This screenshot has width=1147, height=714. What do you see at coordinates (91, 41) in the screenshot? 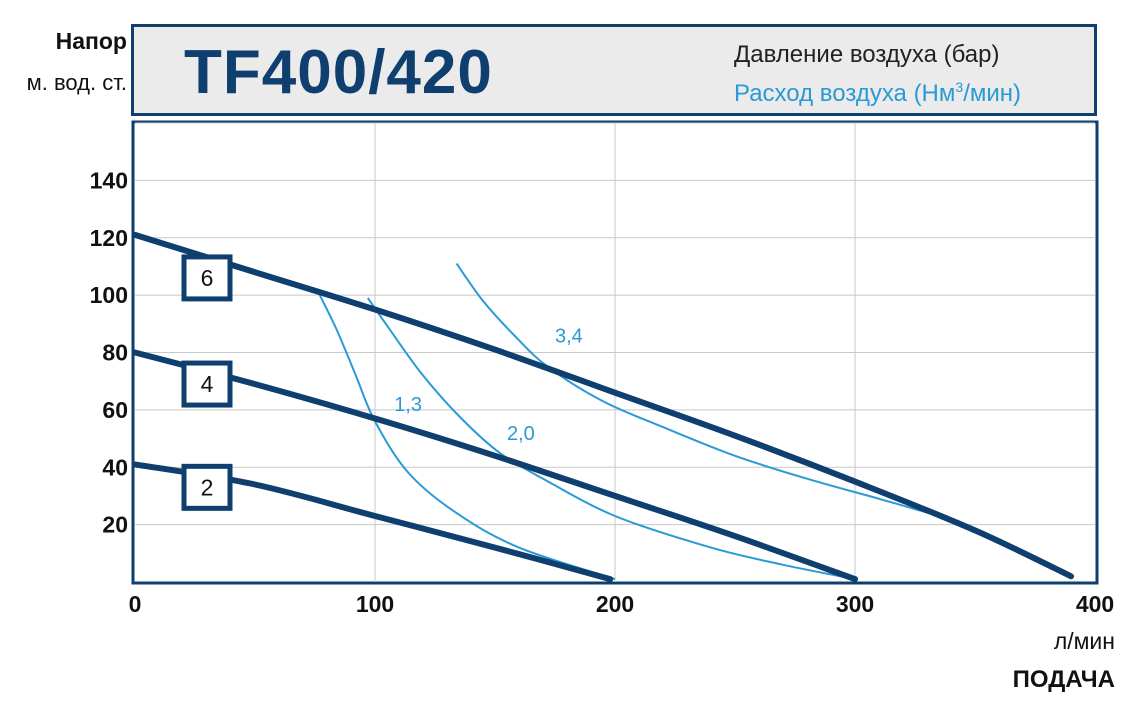
I see `y-axis-title: Напор` at bounding box center [91, 41].